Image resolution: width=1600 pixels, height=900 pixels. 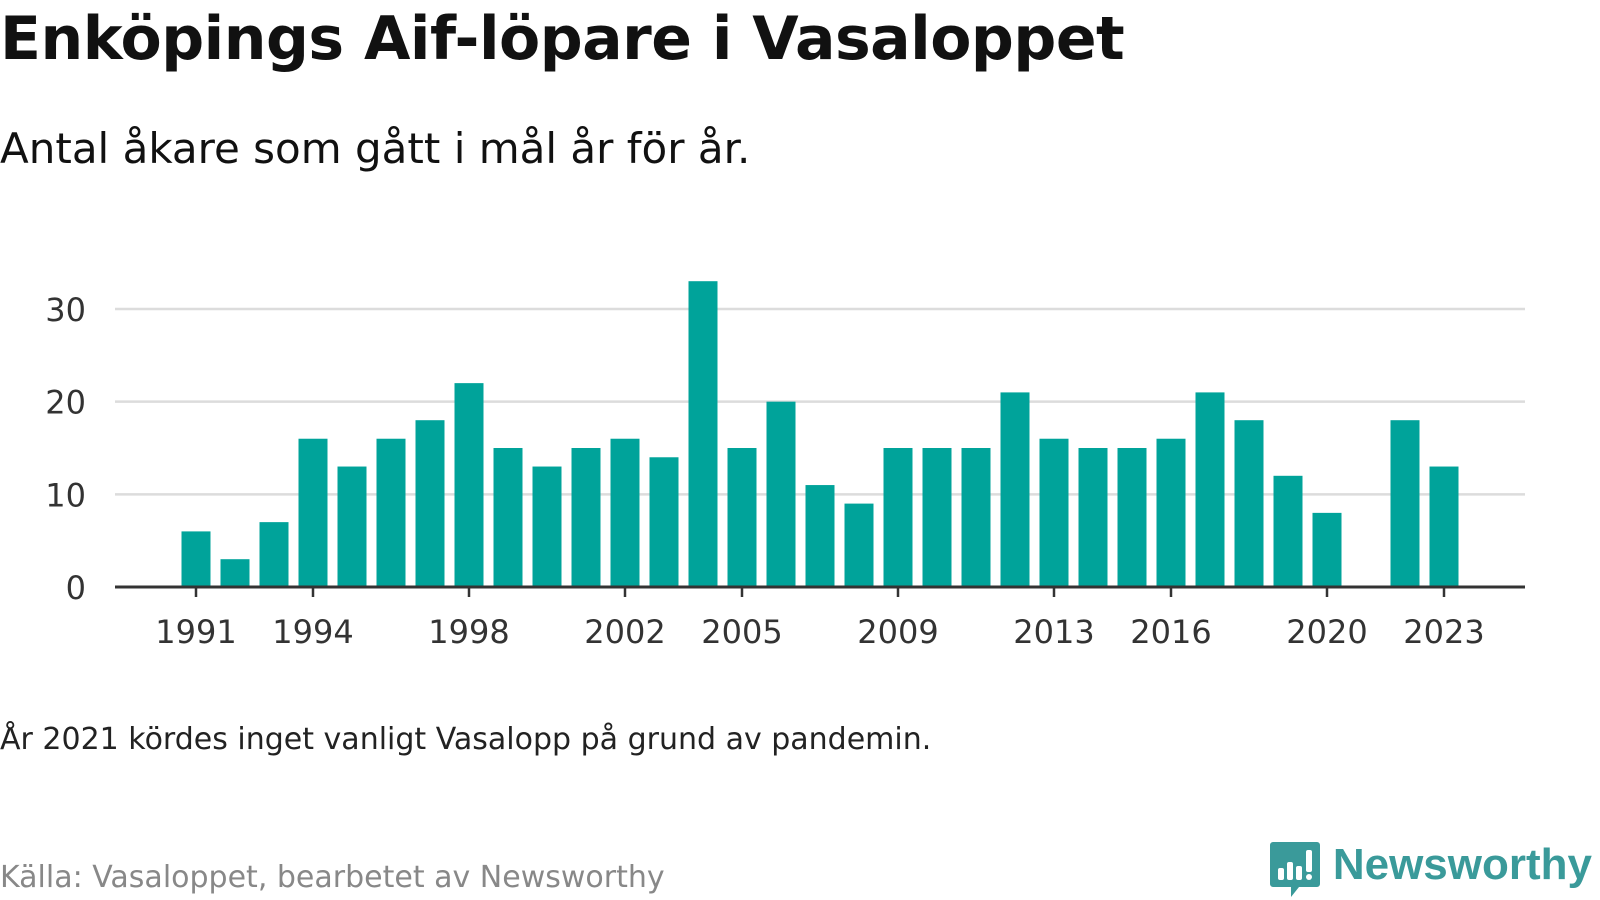 I want to click on y-tick-label: 20, so click(x=65, y=403).